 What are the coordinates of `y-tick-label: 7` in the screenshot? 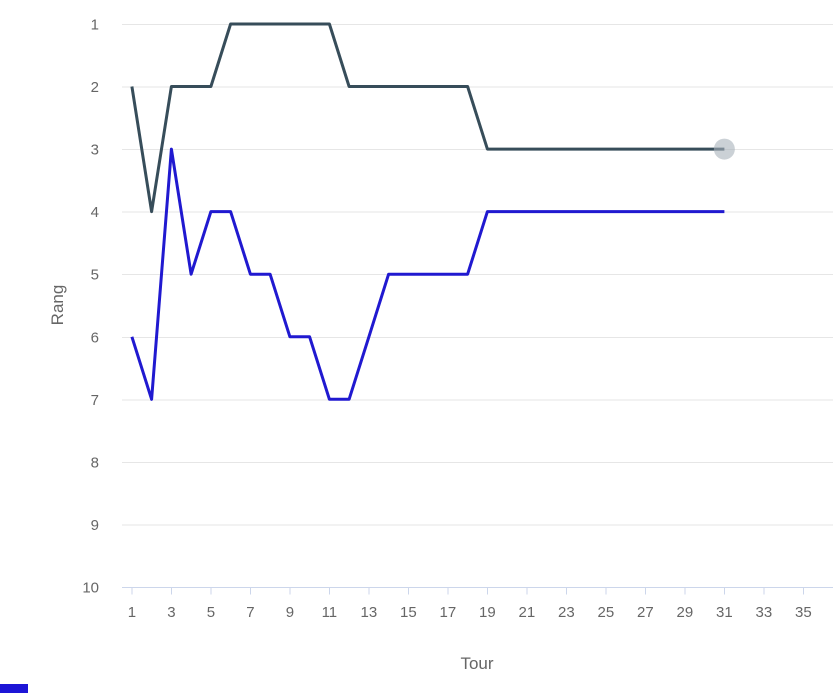 It's located at (95, 400).